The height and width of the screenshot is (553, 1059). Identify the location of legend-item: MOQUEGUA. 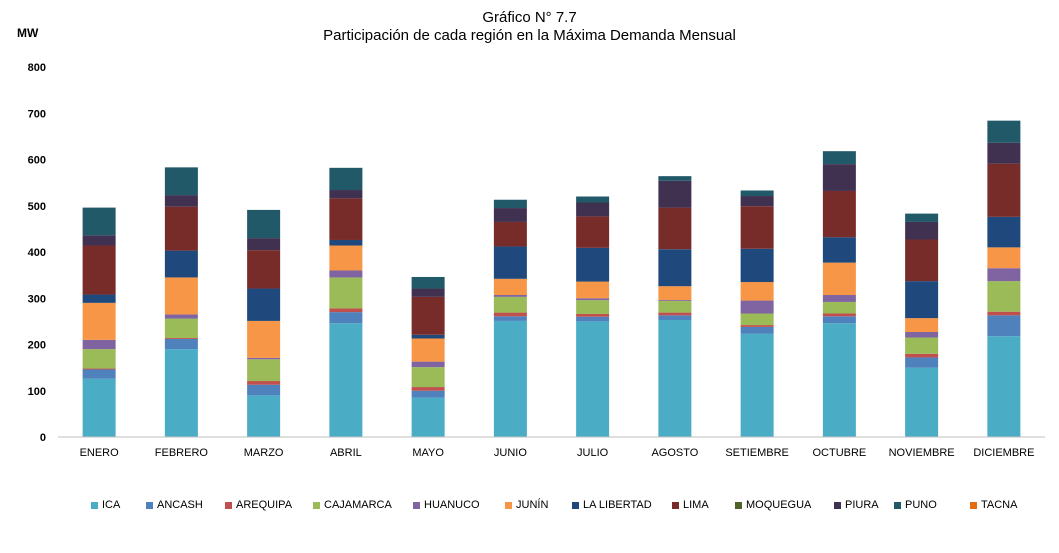
(773, 505).